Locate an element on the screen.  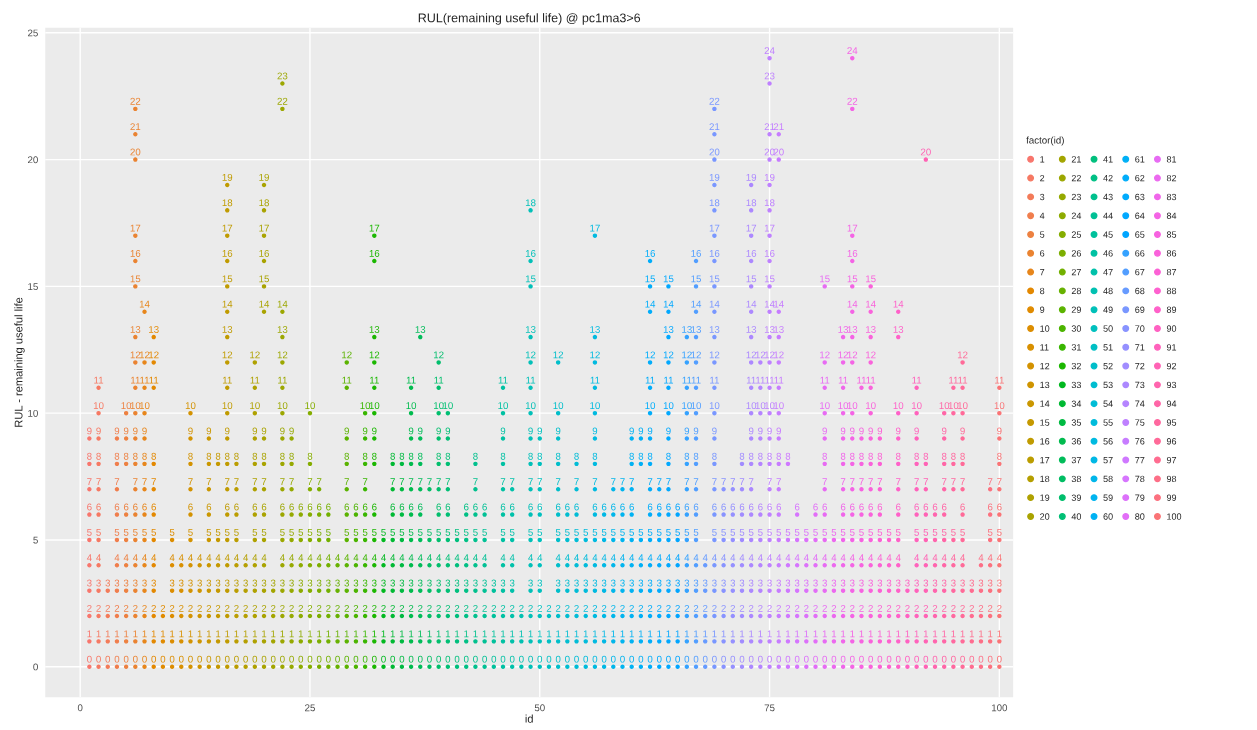
legend-label: 76 is located at coordinates (1140, 441).